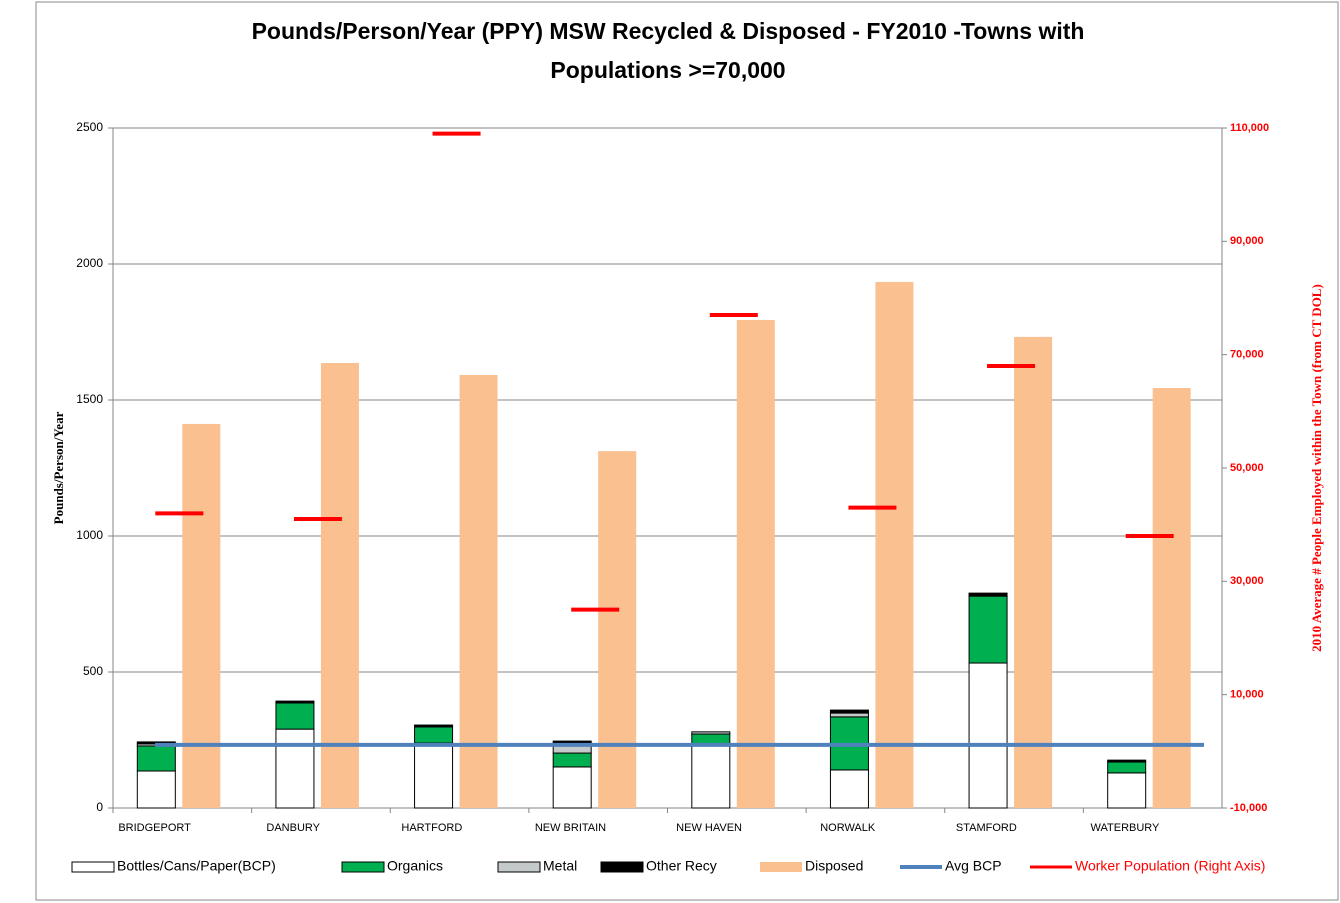  Describe the element at coordinates (89, 399) in the screenshot. I see `y-tick-label: 1500` at that location.